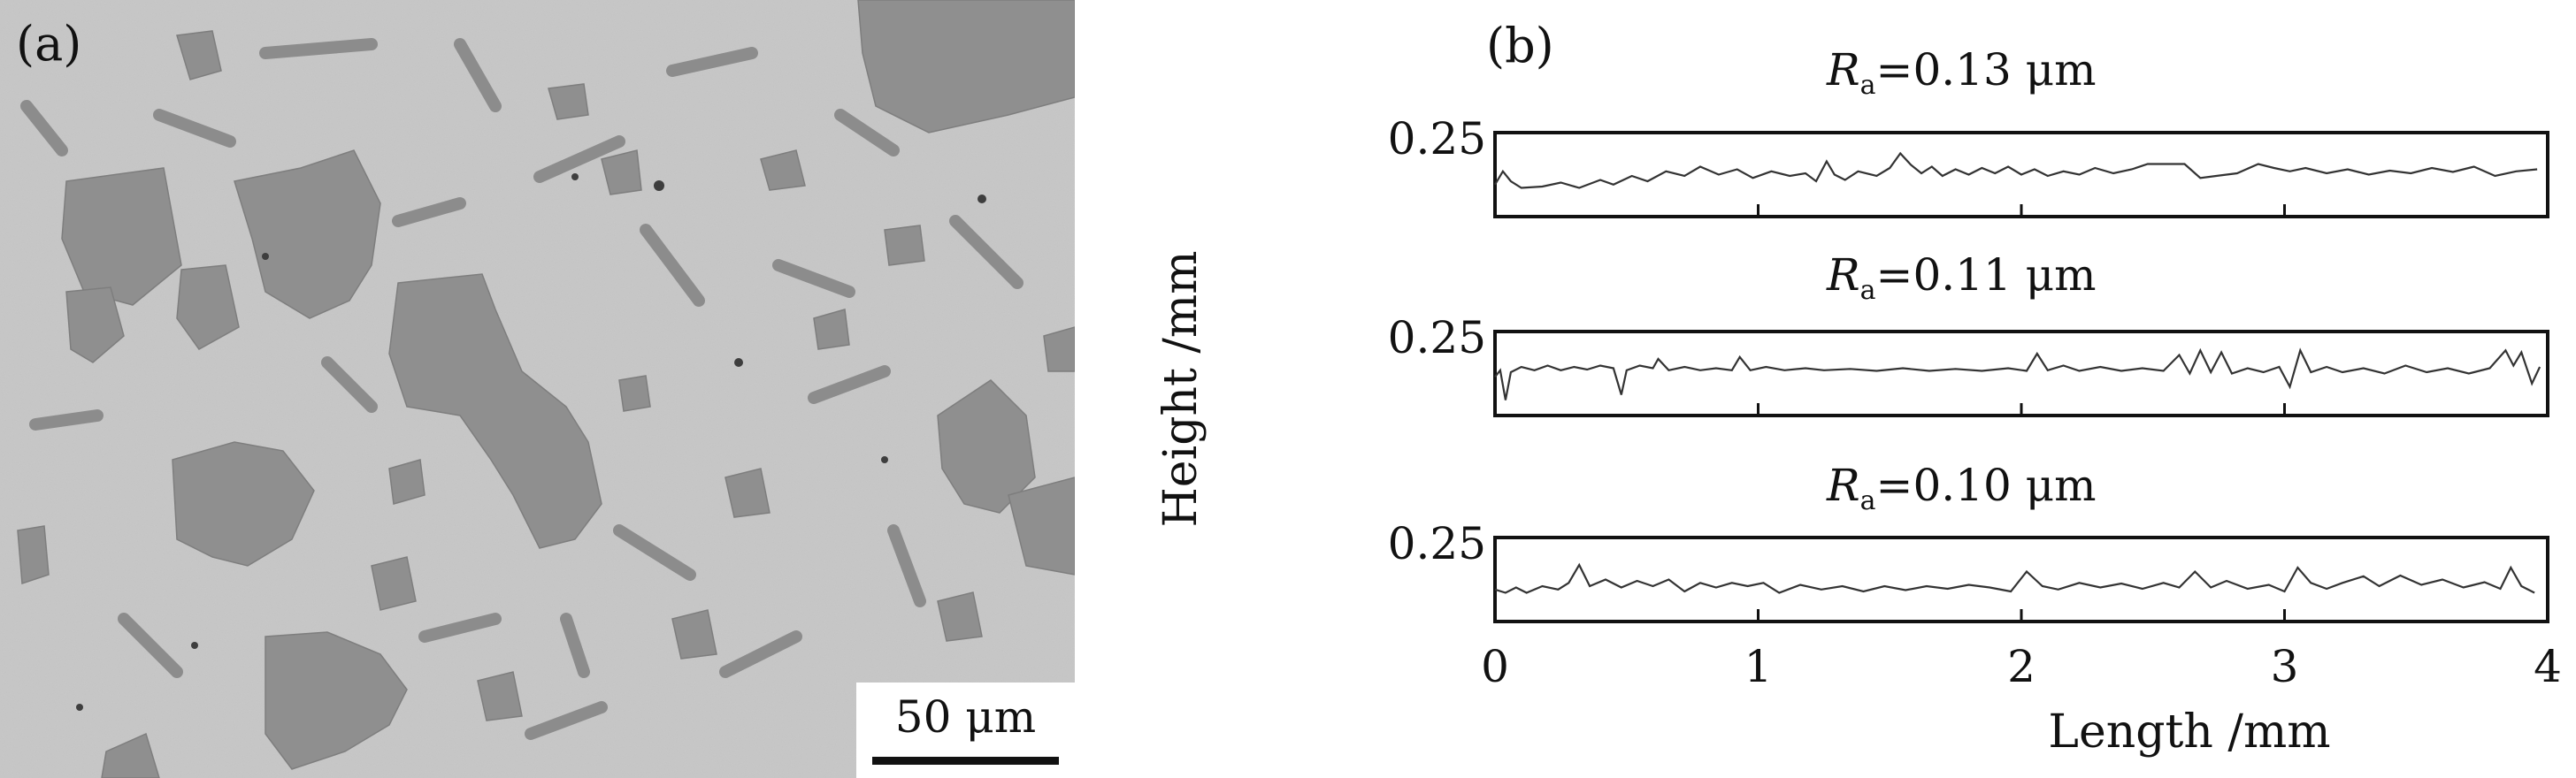 This screenshot has width=2576, height=778. What do you see at coordinates (2021, 666) in the screenshot?
I see `x-tick-label-2: 2` at bounding box center [2021, 666].